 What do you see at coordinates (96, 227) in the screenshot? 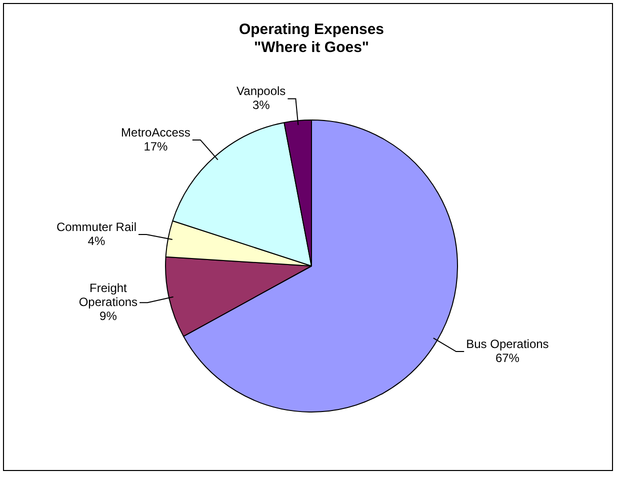
I see `slice-label: Commuter Rail` at bounding box center [96, 227].